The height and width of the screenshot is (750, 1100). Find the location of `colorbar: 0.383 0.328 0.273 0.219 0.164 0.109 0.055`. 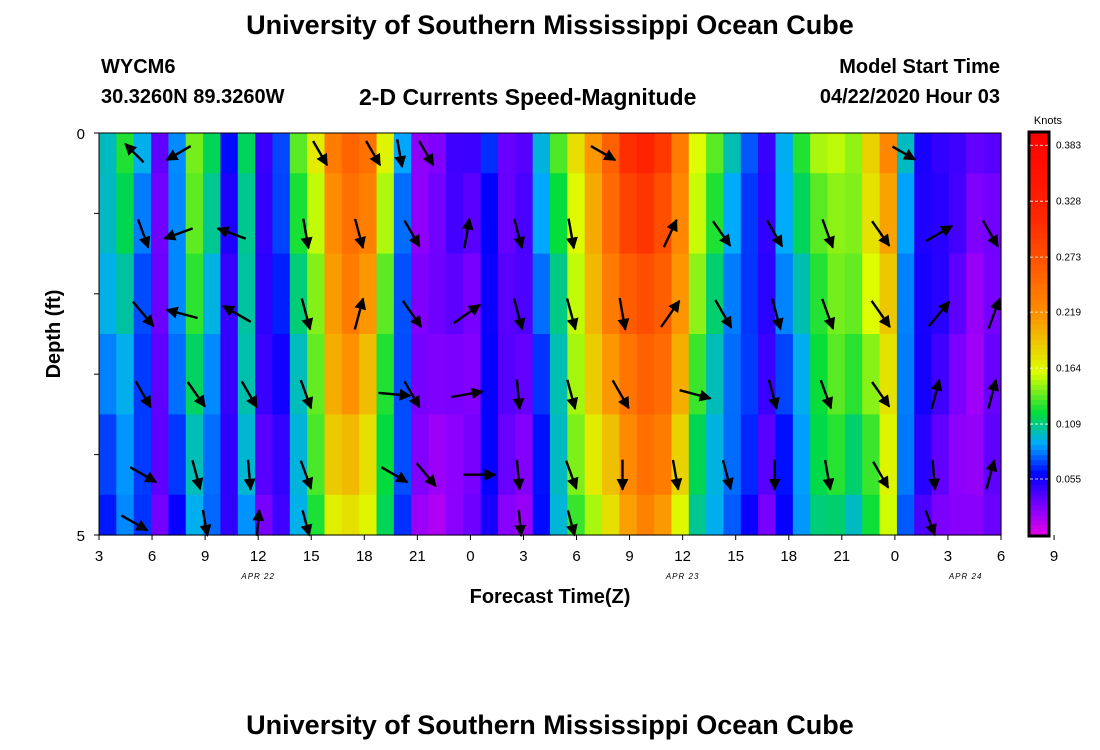

colorbar: 0.383 0.328 0.273 0.219 0.164 0.109 0.055 is located at coordinates (1054, 334).